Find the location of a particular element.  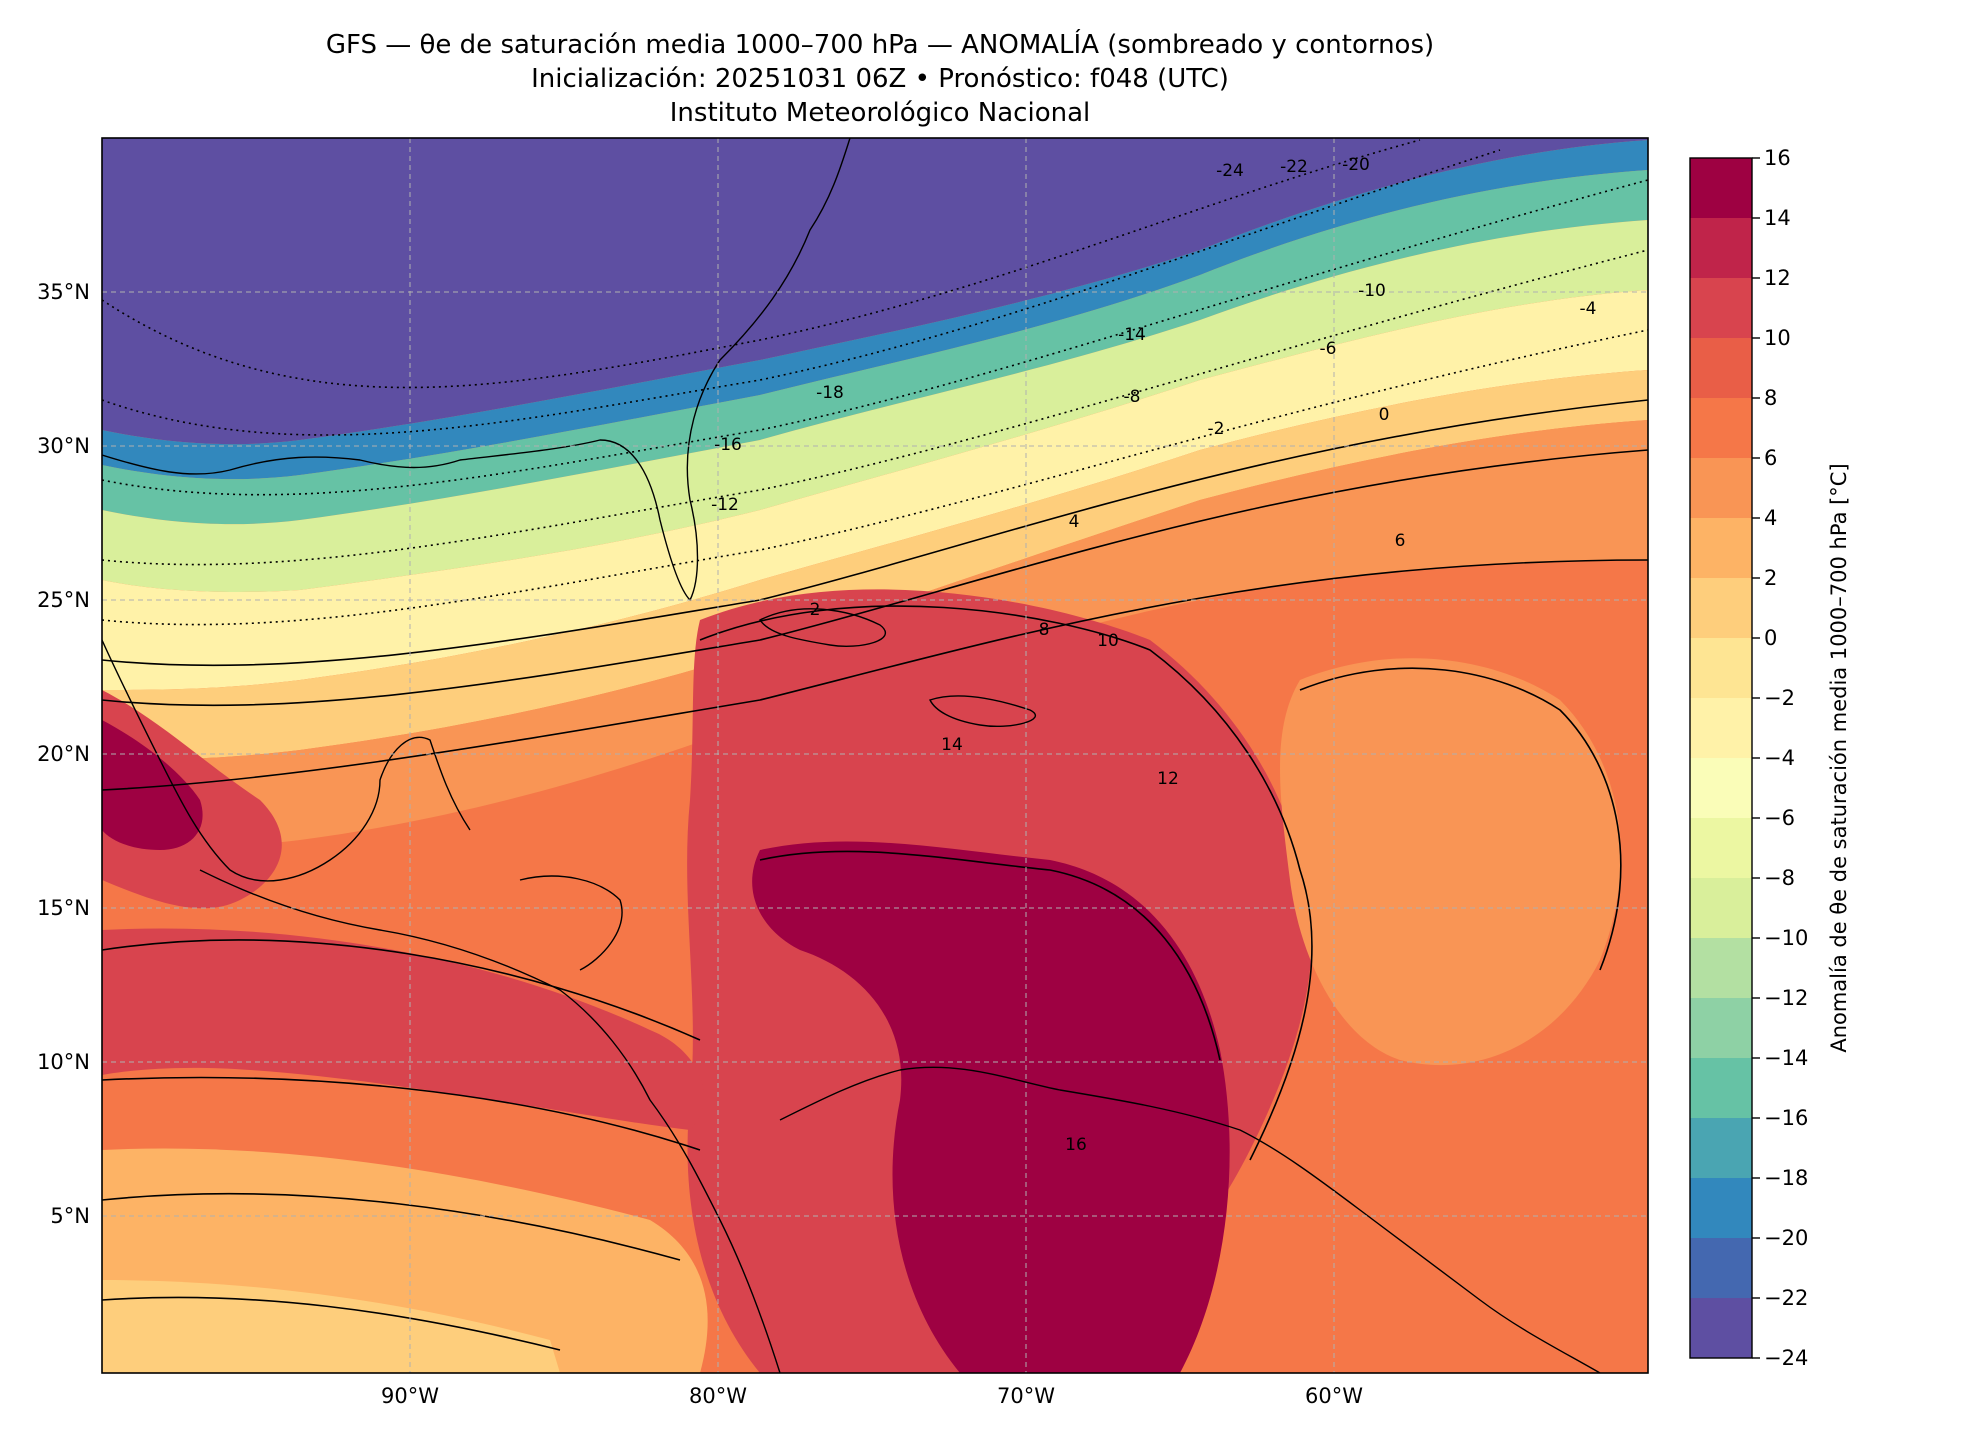

colorbar-tick-label: 10 is located at coordinates (1777, 338).